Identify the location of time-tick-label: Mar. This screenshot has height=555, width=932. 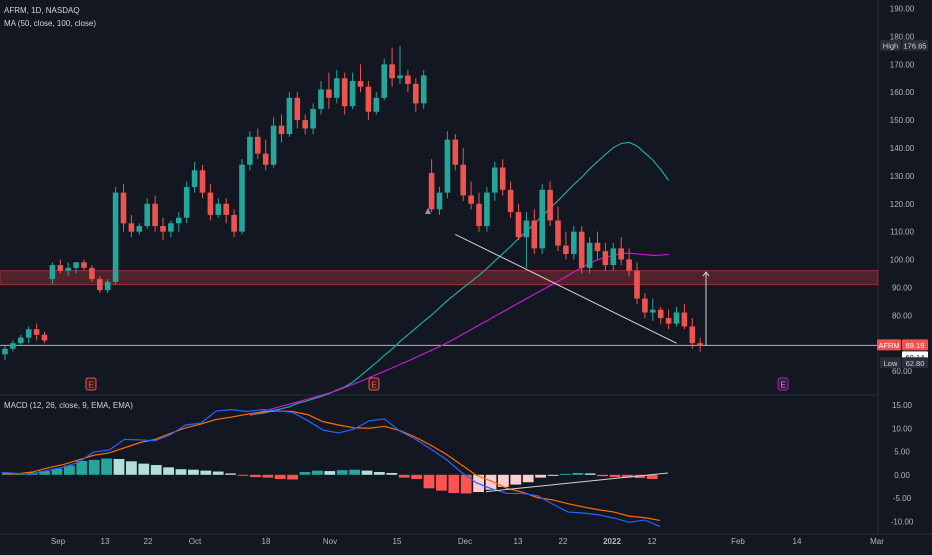
(877, 541).